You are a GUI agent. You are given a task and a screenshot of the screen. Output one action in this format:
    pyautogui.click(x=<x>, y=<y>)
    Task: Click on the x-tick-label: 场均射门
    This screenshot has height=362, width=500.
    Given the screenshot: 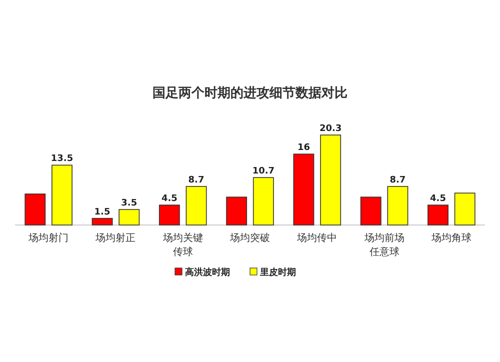 What is the action you would take?
    pyautogui.click(x=48, y=238)
    